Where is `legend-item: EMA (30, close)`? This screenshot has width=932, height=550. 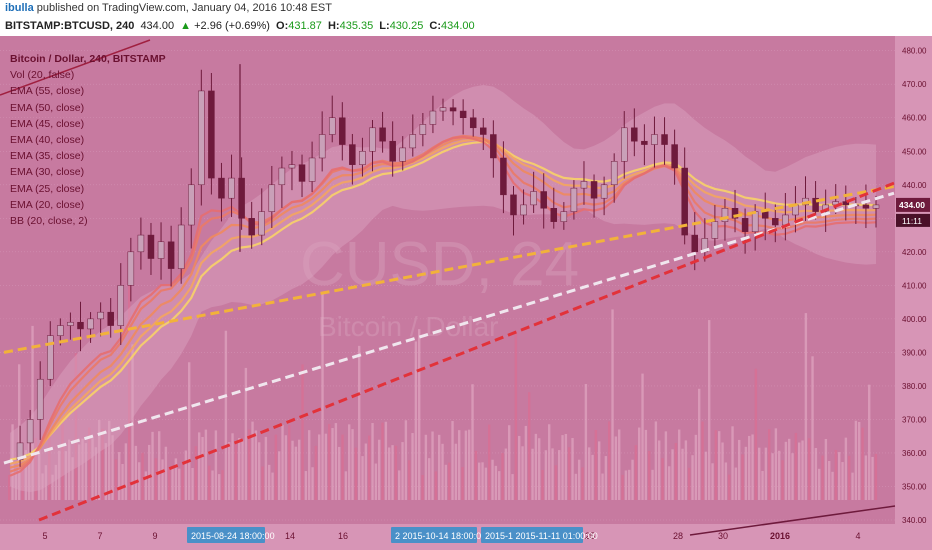
legend-item: EMA (30, close) is located at coordinates (47, 172).